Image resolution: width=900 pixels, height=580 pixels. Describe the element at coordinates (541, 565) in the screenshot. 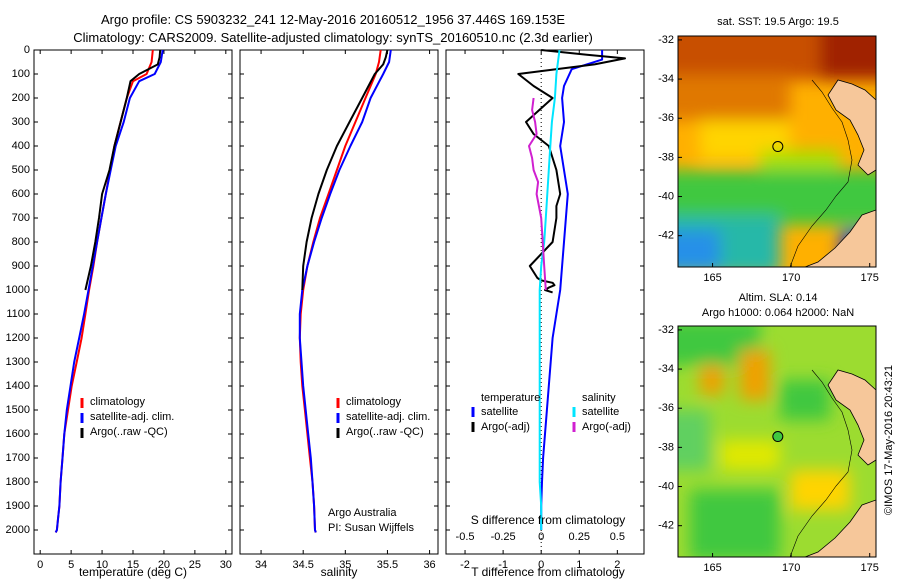

I see `difference-xtick-label: 0` at that location.